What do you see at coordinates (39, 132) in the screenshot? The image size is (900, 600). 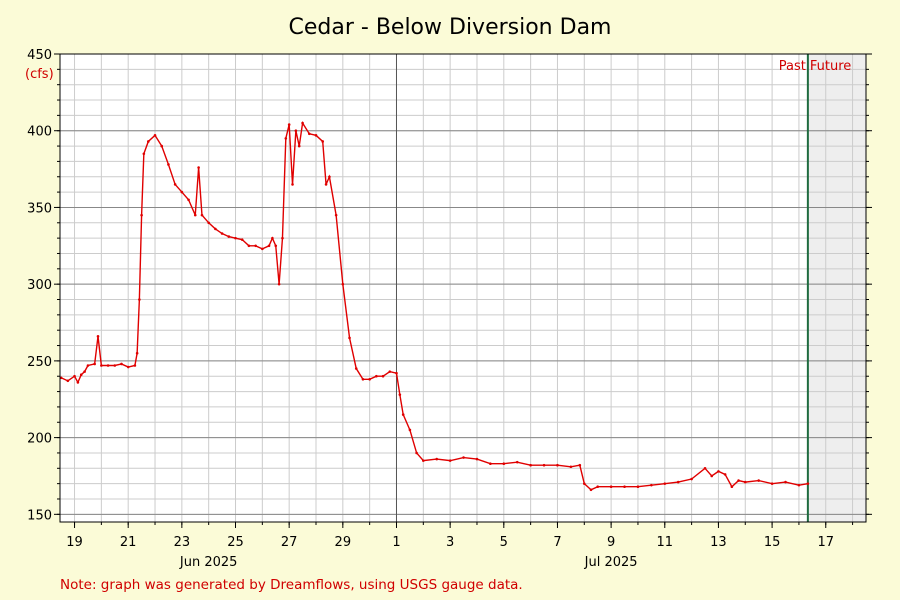 I see `y-tick-label: 400` at bounding box center [39, 132].